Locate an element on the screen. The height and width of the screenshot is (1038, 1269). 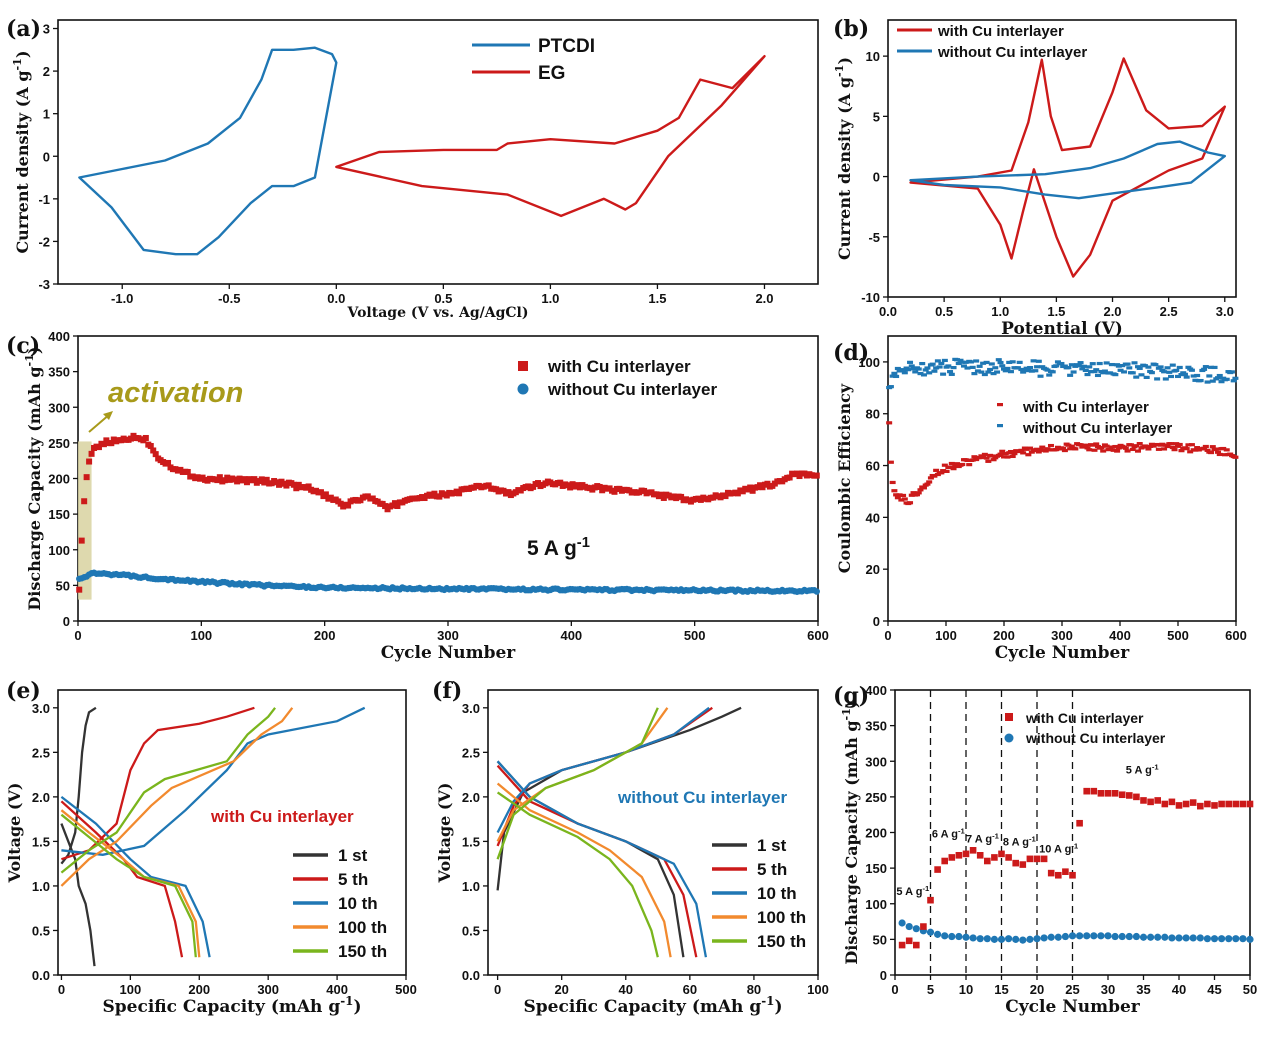
x-tick-label: 600 is located at coordinates (818, 635).